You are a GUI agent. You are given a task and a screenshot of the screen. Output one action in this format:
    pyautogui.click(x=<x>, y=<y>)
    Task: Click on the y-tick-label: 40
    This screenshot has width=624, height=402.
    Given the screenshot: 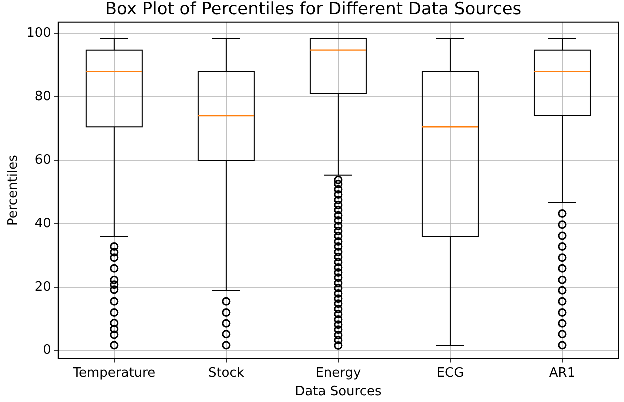 What is the action you would take?
    pyautogui.click(x=43, y=224)
    